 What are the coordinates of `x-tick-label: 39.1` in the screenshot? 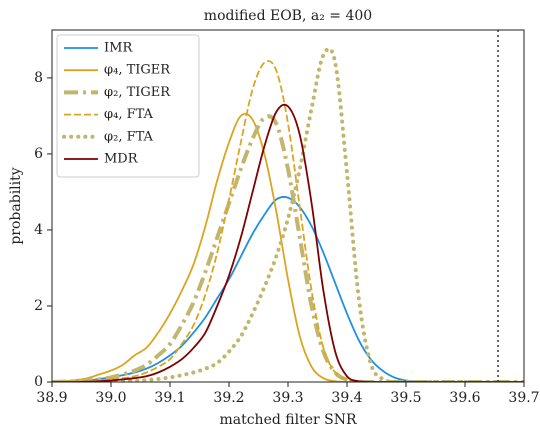 It's located at (169, 398).